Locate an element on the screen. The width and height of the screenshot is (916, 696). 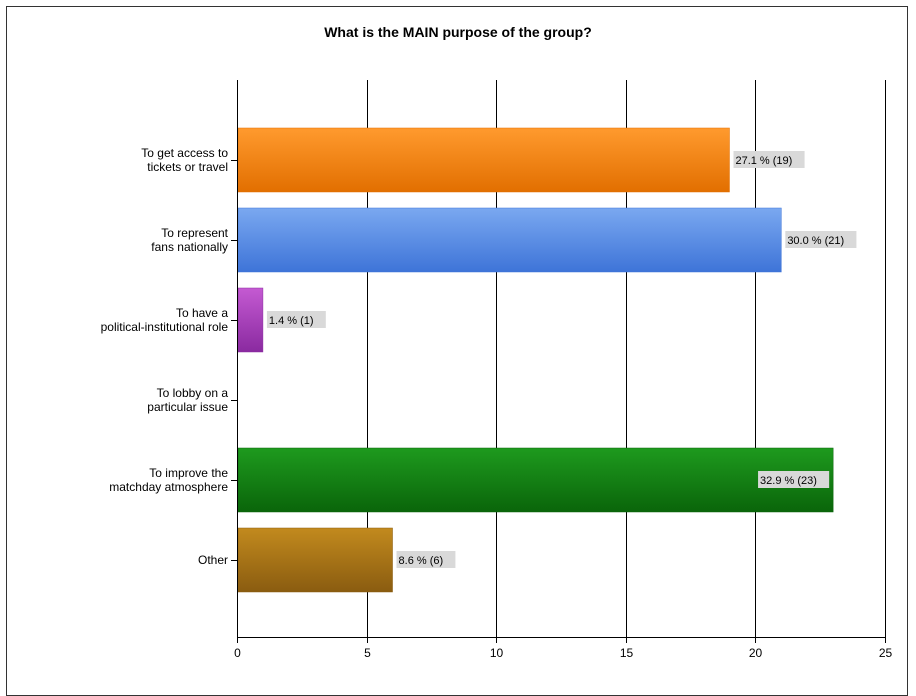
x-tick-label: 10 is located at coordinates (497, 653).